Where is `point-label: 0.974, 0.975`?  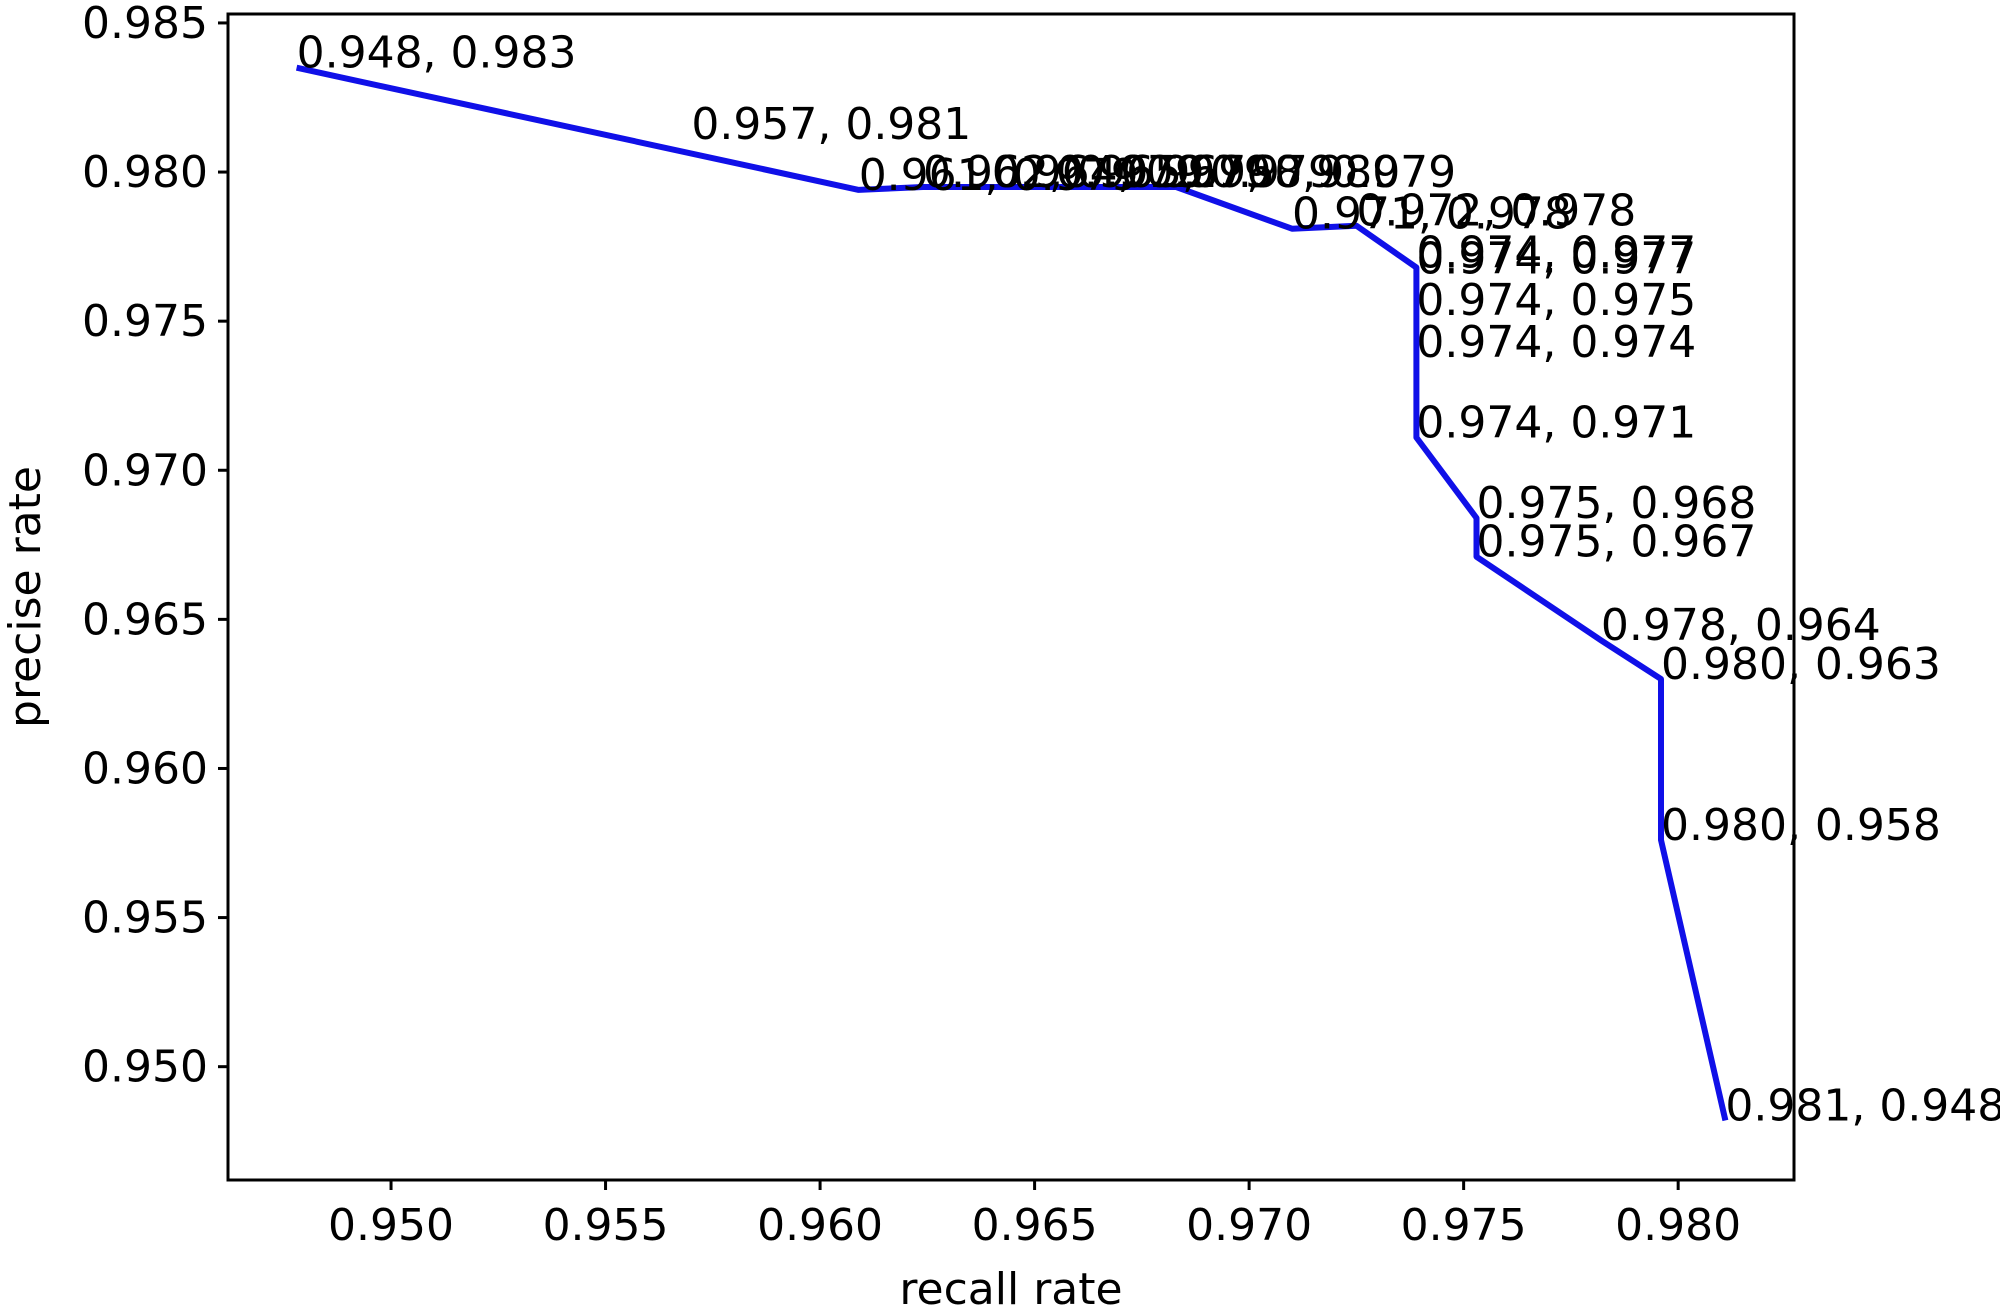 point-label: 0.974, 0.975 is located at coordinates (1556, 300).